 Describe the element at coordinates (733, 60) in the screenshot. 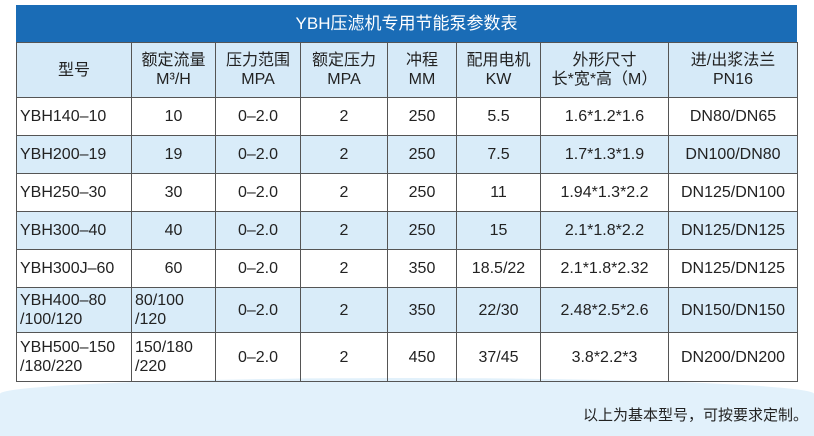

I see `header-text: 进/出浆法兰` at that location.